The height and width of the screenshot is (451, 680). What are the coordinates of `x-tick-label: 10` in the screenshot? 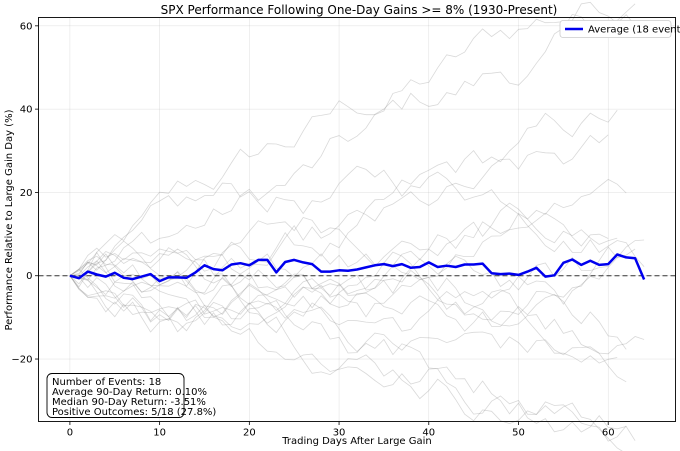 It's located at (159, 433).